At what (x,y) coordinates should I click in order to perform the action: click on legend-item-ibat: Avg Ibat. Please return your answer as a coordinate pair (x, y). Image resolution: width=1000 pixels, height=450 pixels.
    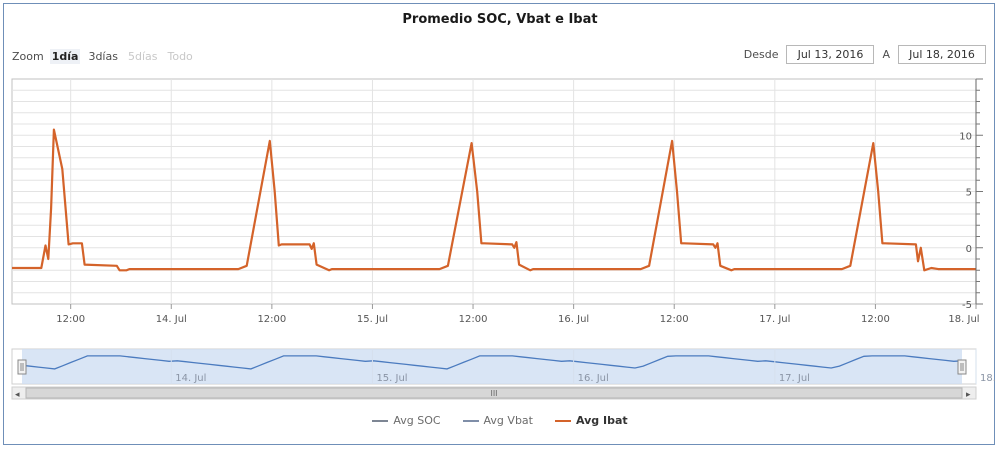
    Looking at the image, I should click on (591, 420).